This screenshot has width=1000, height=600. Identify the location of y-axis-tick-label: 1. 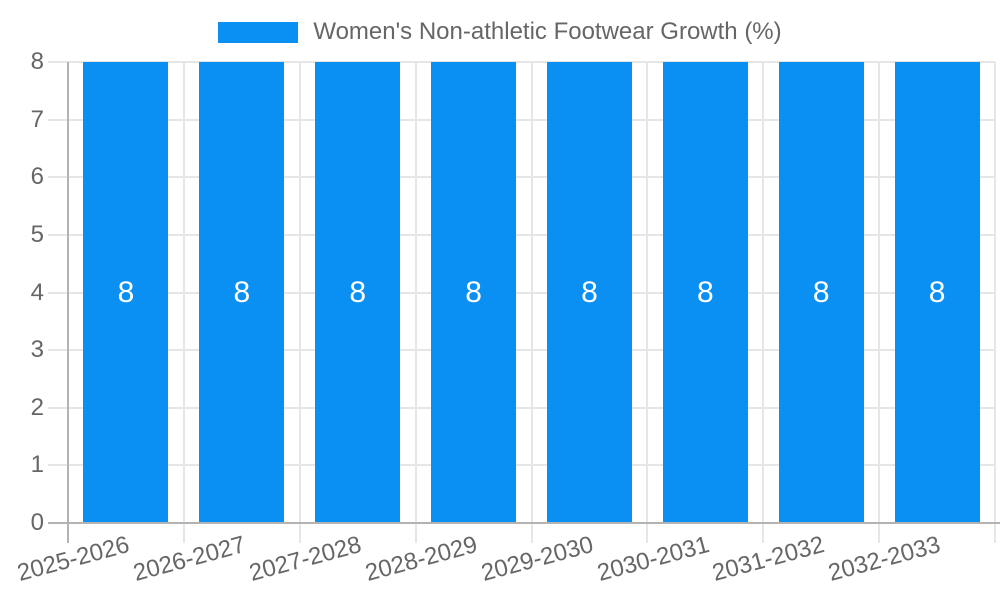
(37, 465).